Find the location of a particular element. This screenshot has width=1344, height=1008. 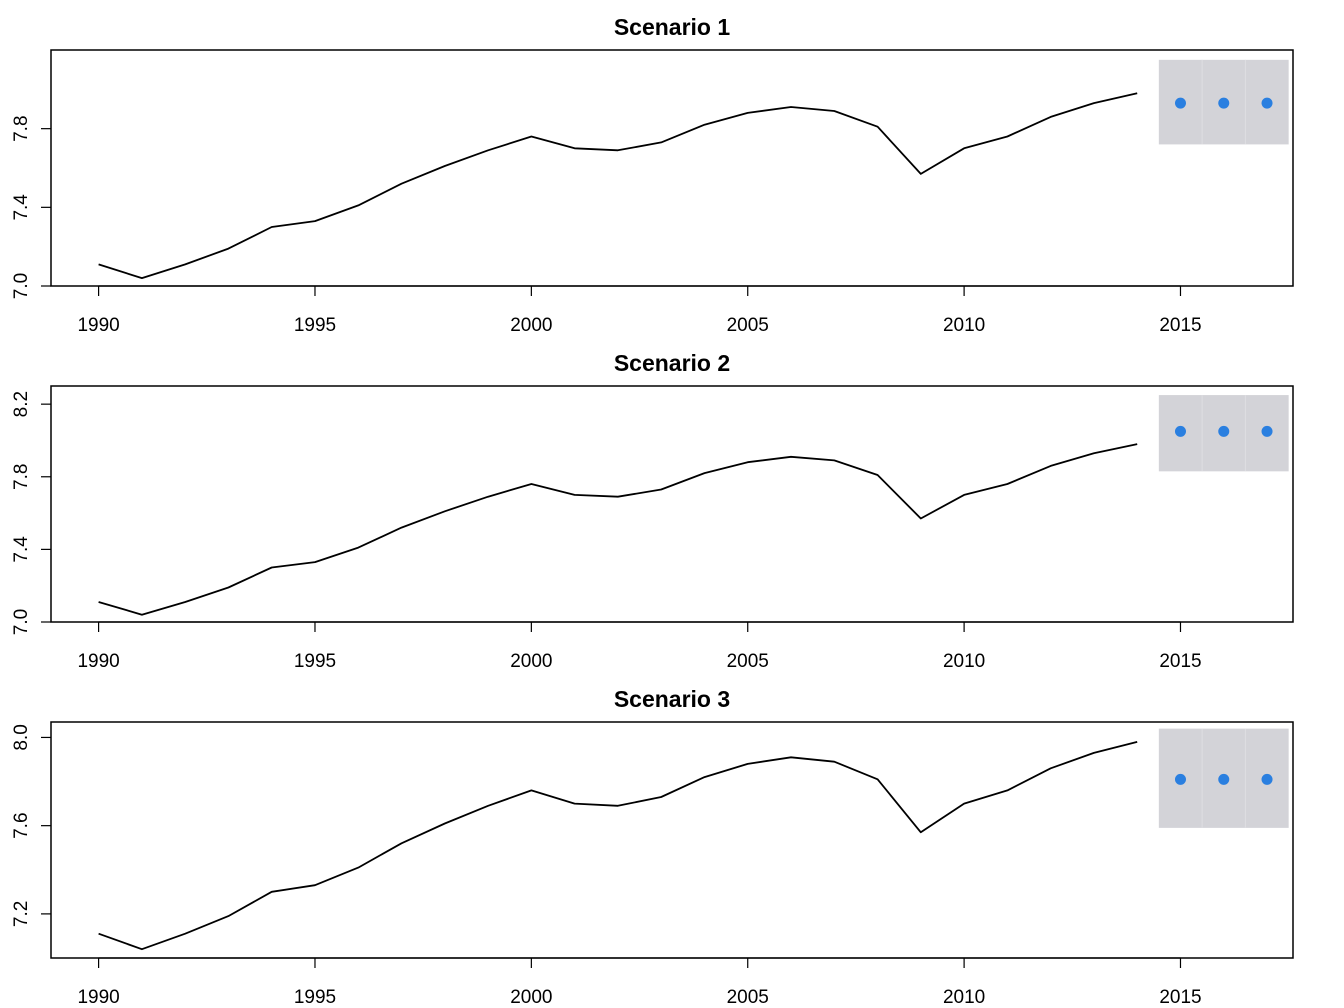

y-tick-label: 7.2 is located at coordinates (21, 914).